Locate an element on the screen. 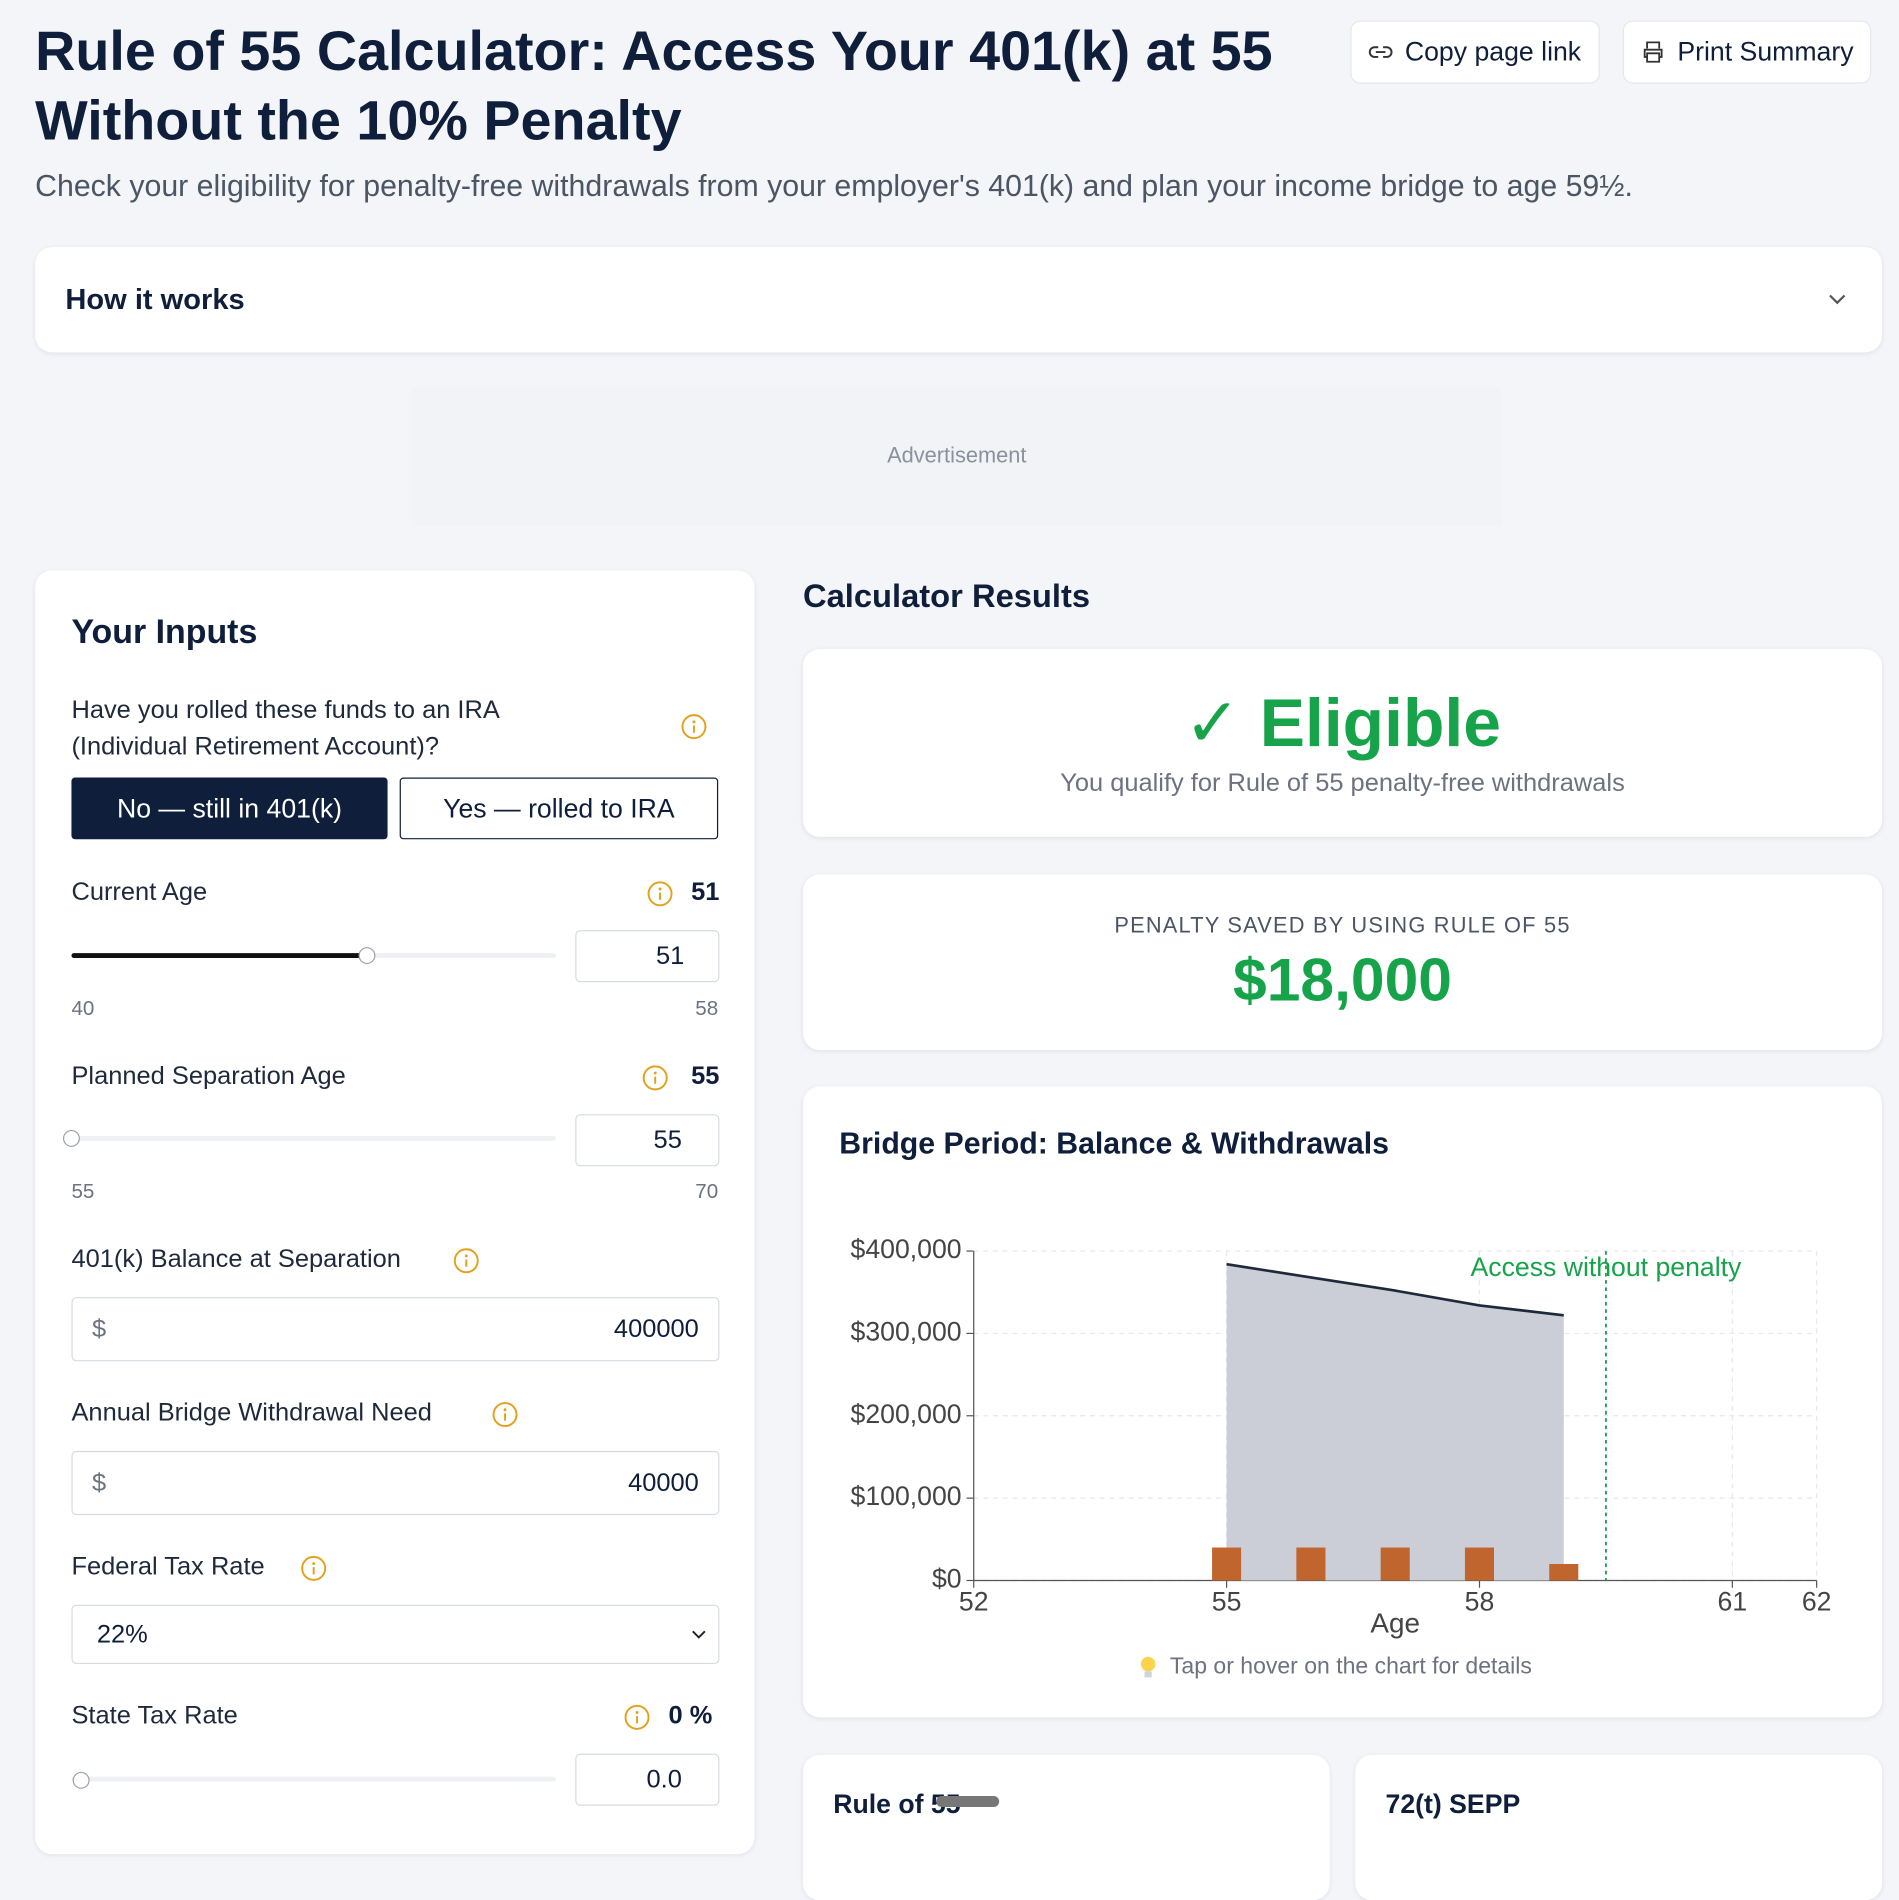  option-button: Yes — rolled to IRA is located at coordinates (559, 808).